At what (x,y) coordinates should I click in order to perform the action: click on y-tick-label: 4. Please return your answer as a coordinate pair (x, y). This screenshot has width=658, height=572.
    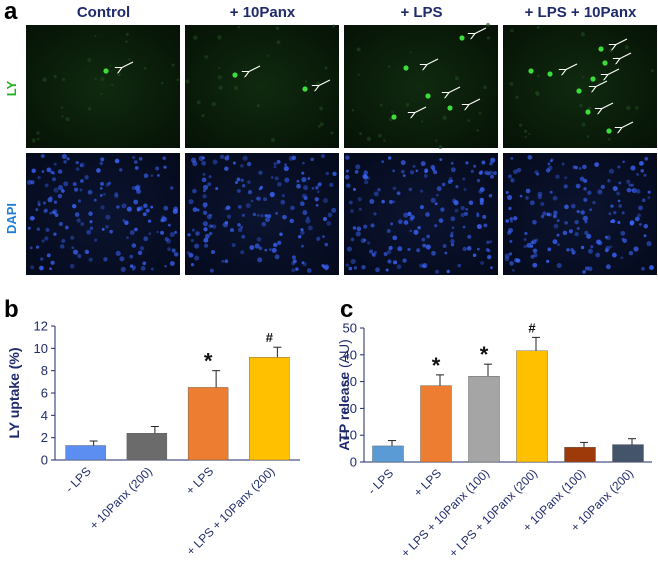
    Looking at the image, I should click on (44, 415).